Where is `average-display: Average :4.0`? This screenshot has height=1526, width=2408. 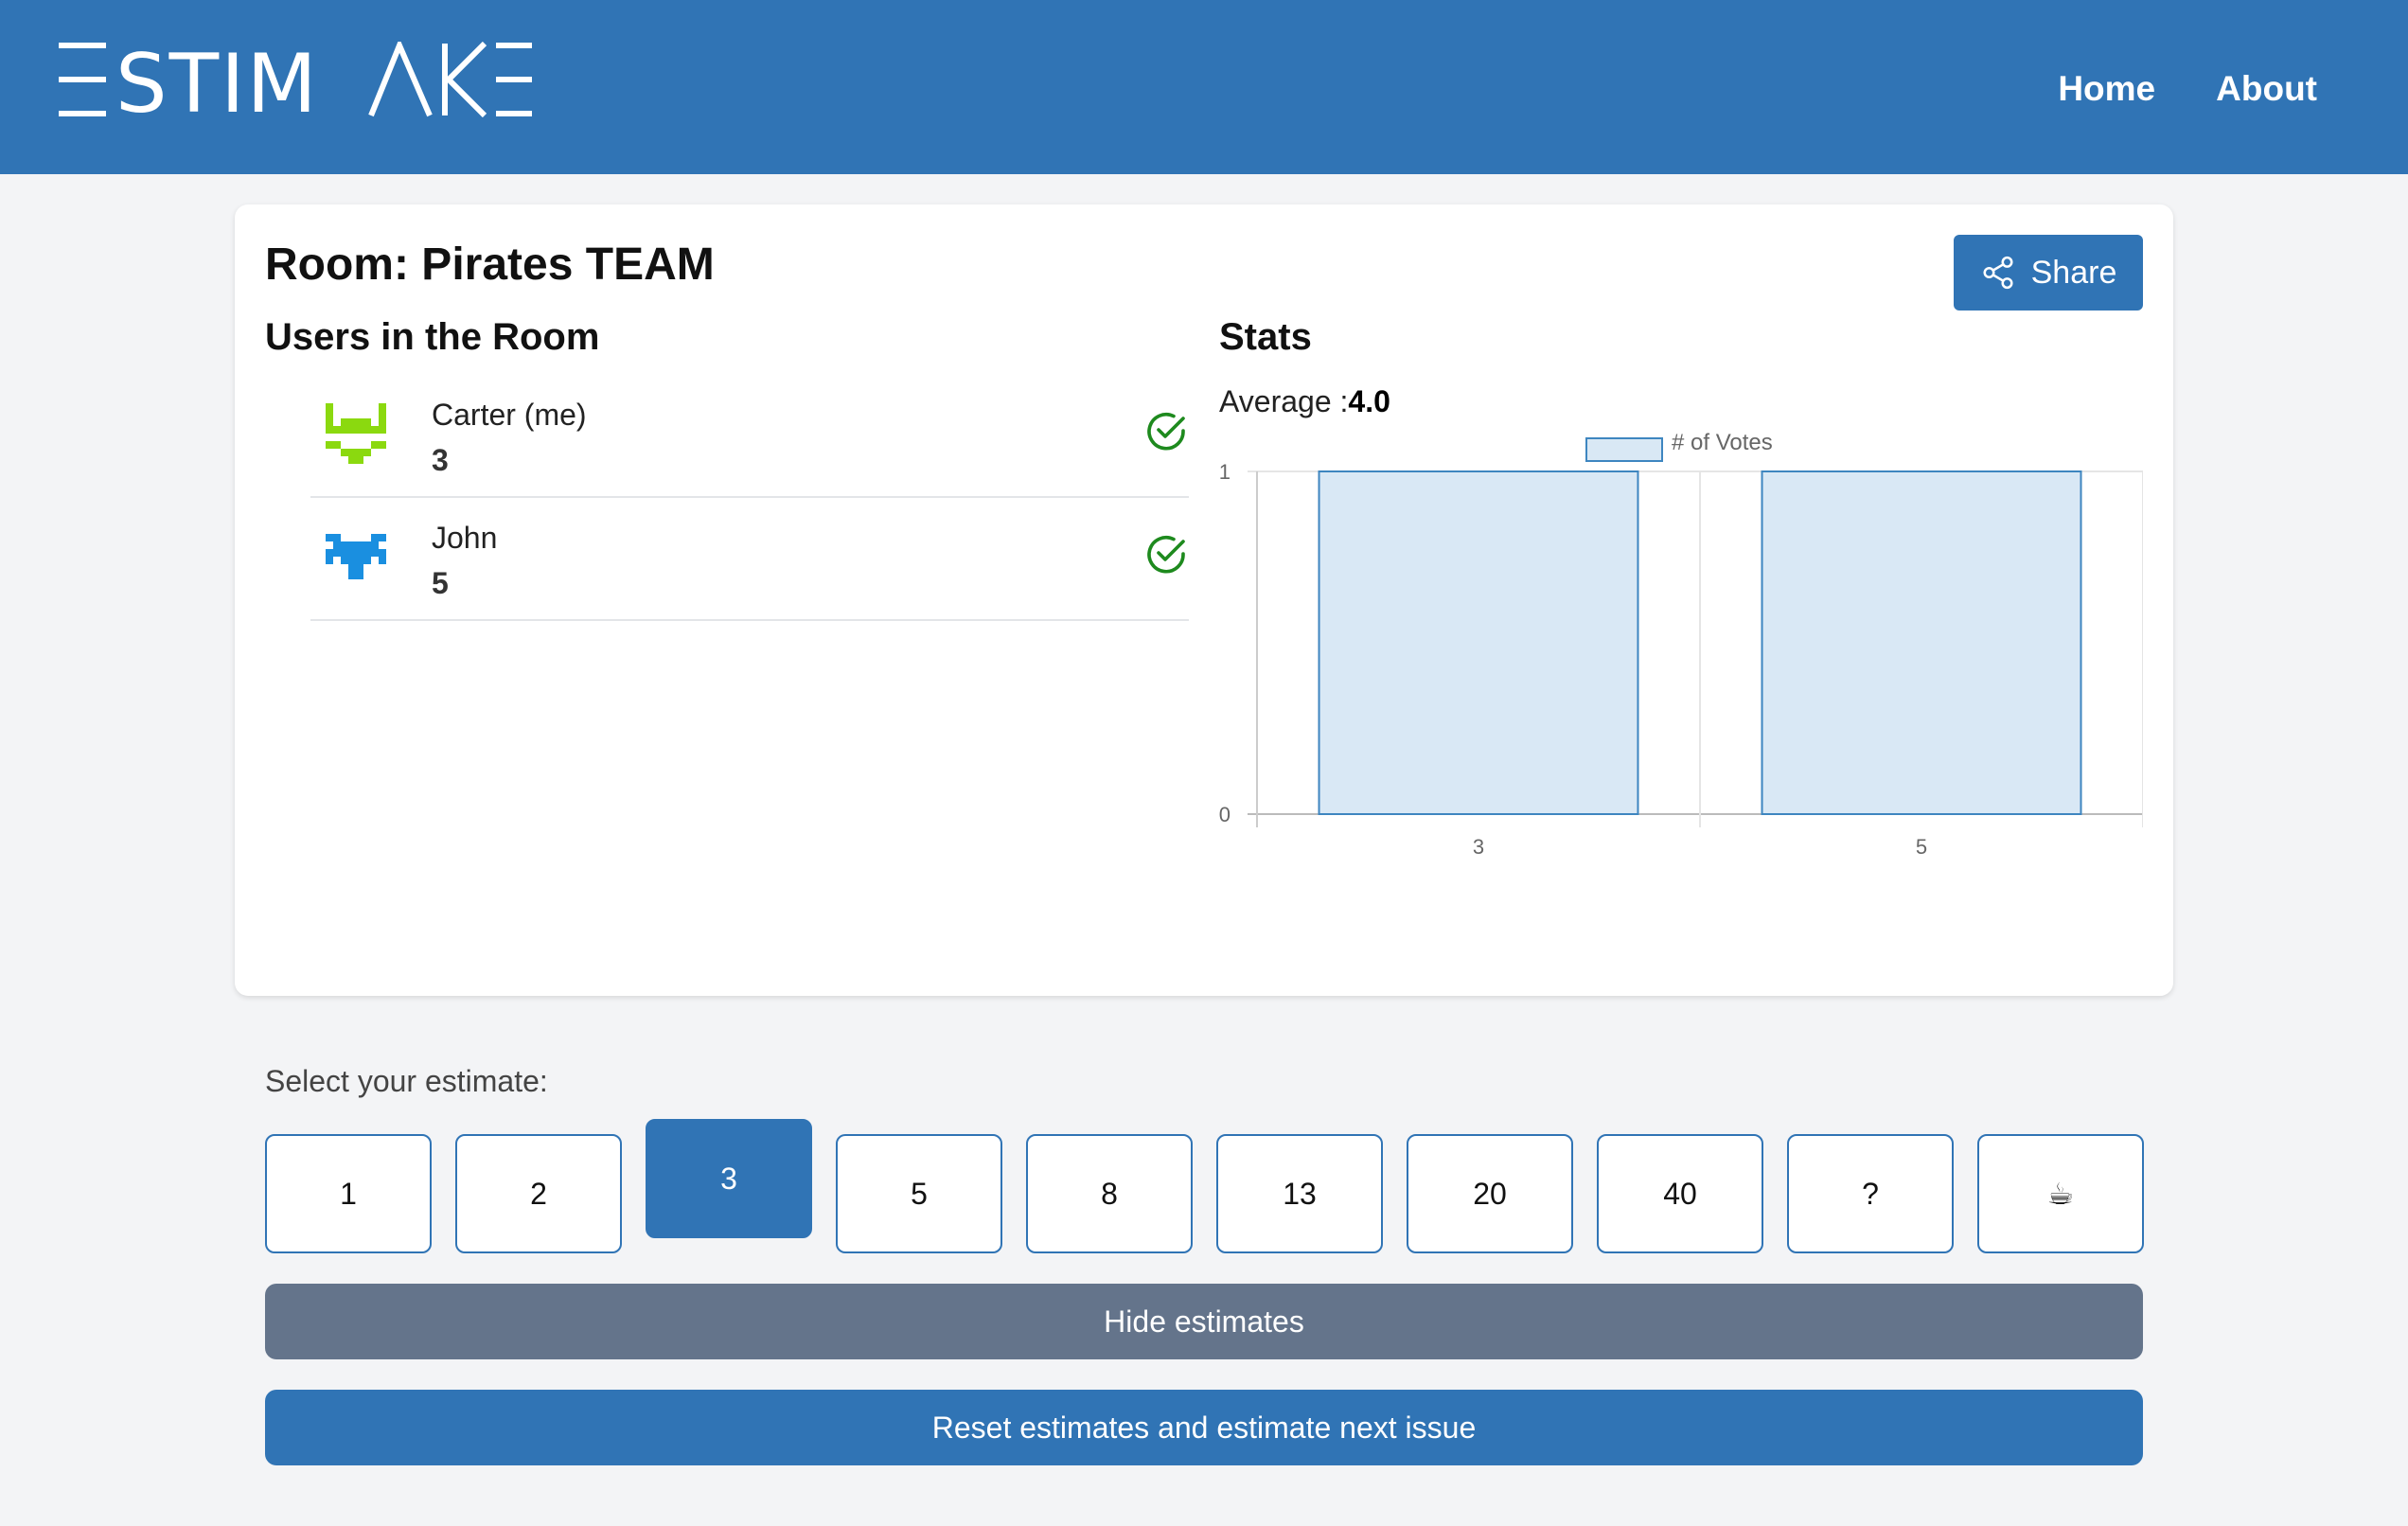
average-display: Average :4.0 is located at coordinates (1304, 401).